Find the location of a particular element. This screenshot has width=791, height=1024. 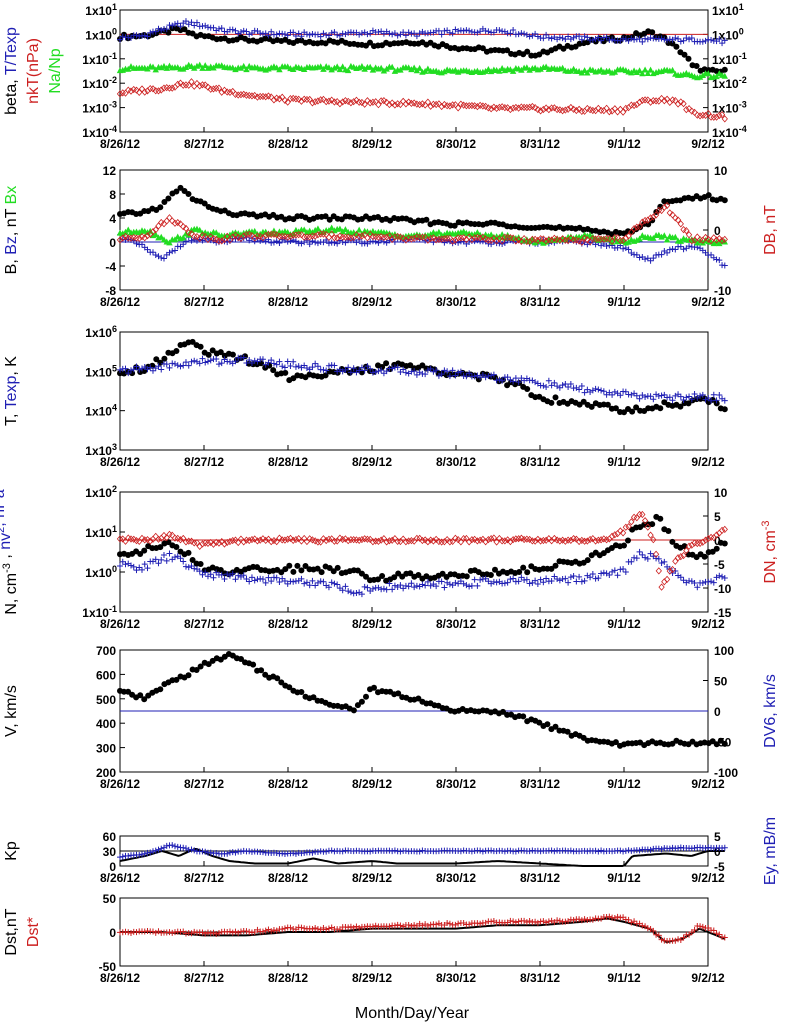

left-tick-label: -50 is located at coordinates (108, 967).